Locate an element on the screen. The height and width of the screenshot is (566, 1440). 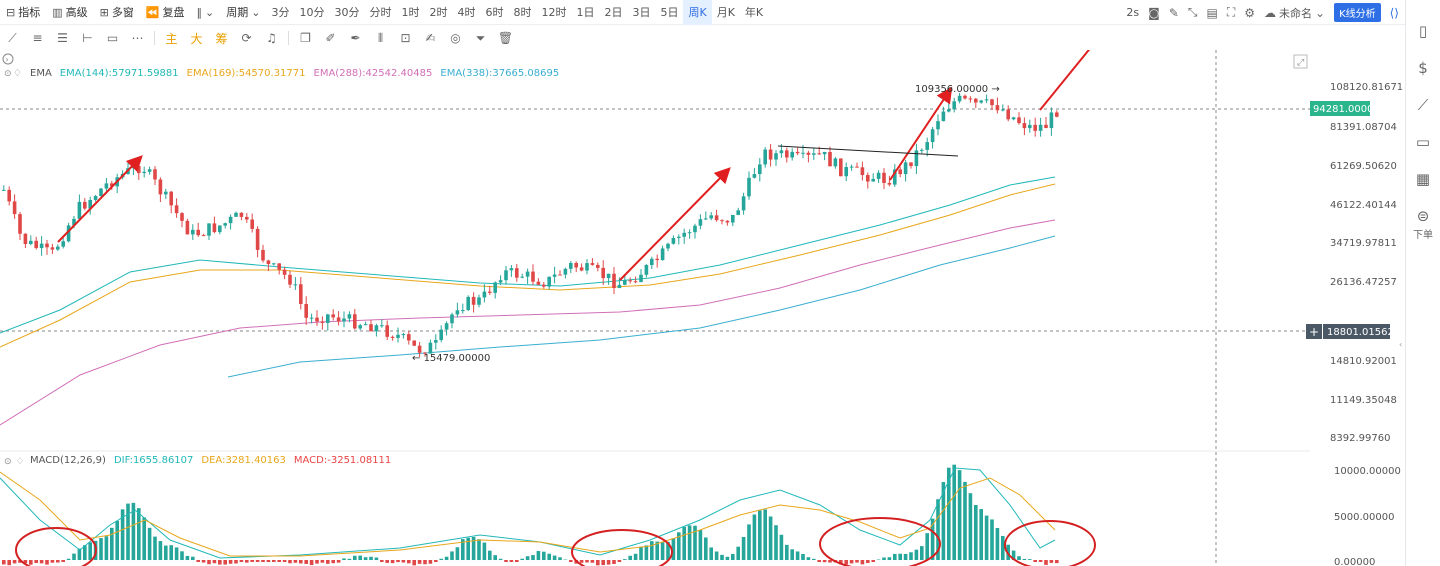
period-tab: 10分 is located at coordinates (312, 12).